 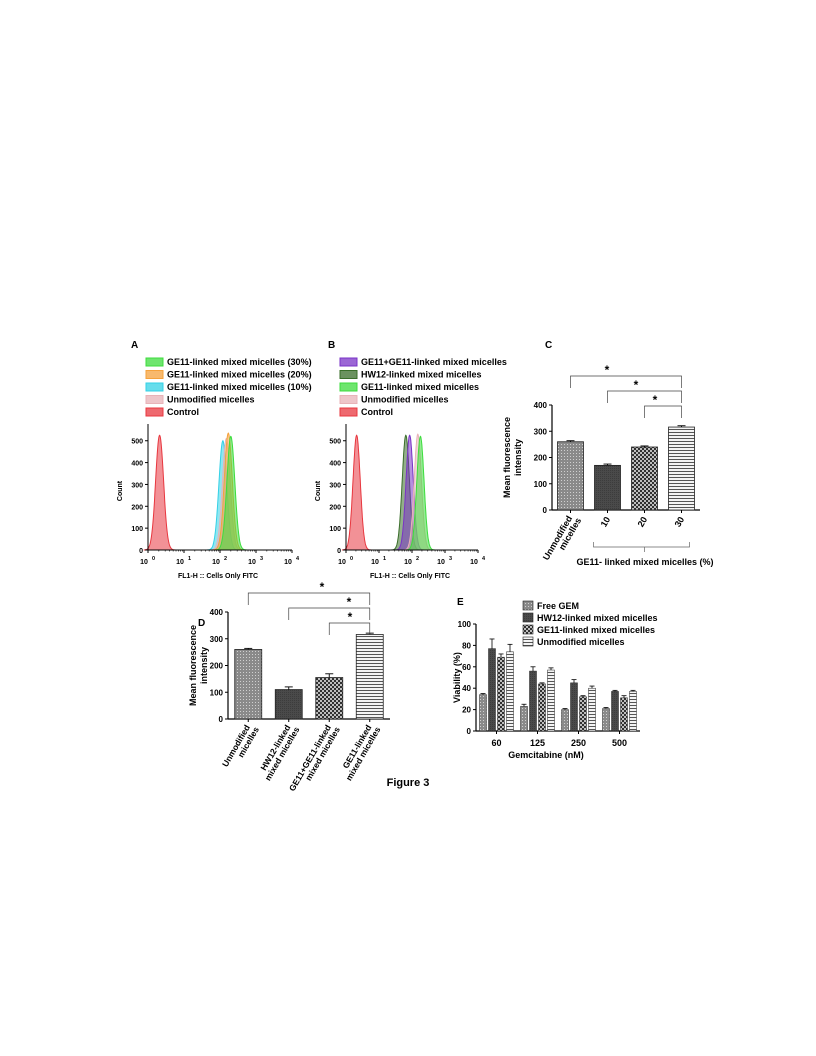 I want to click on category-label: 125, so click(x=537, y=743).